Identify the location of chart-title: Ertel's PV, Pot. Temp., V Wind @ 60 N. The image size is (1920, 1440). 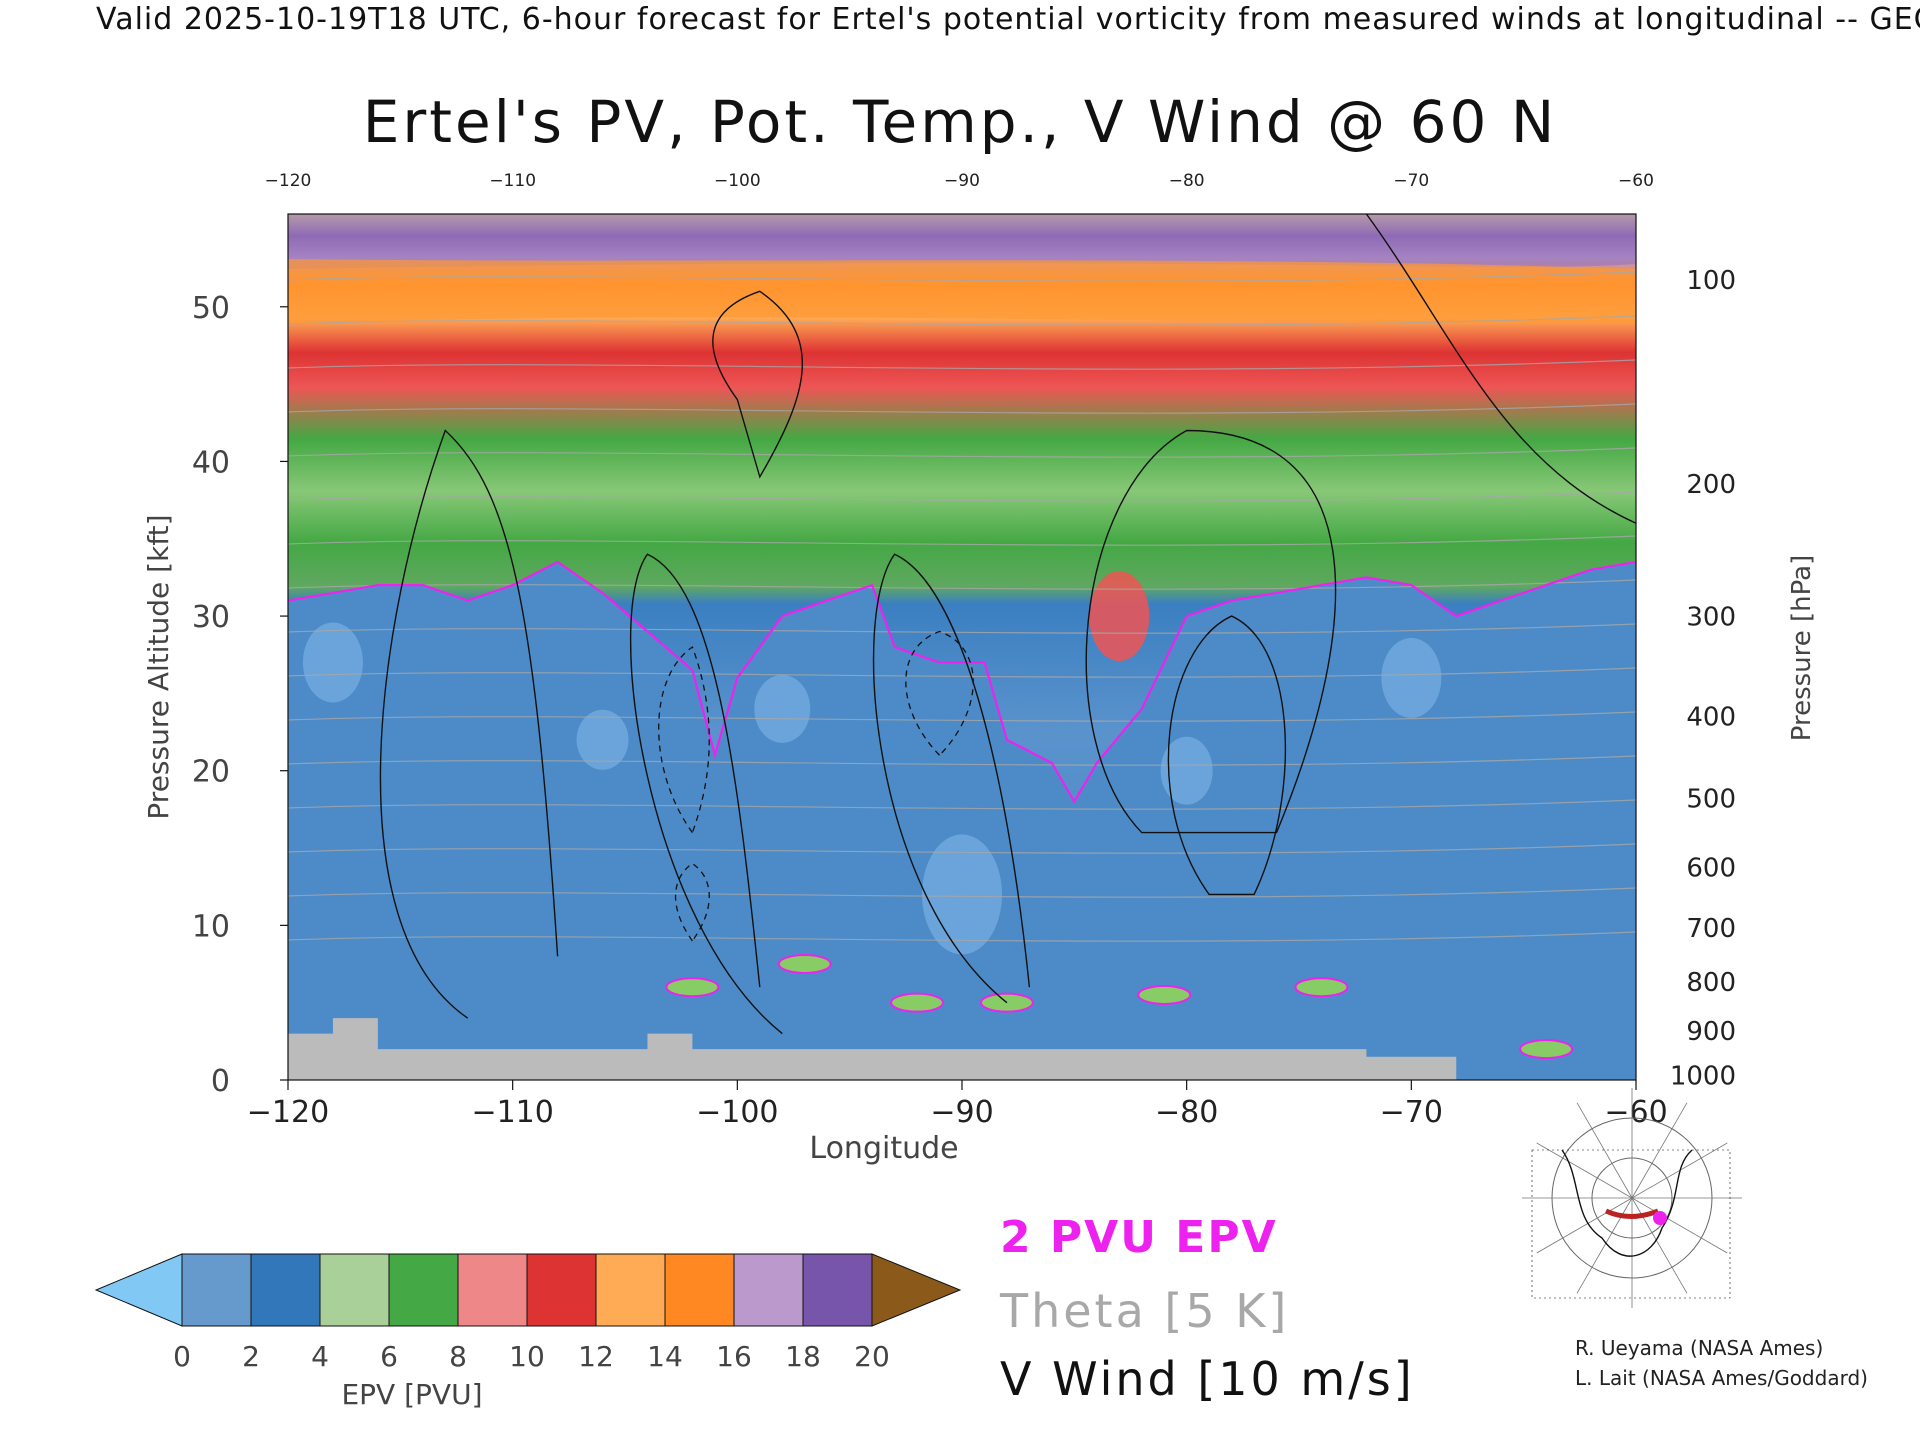
(960, 122).